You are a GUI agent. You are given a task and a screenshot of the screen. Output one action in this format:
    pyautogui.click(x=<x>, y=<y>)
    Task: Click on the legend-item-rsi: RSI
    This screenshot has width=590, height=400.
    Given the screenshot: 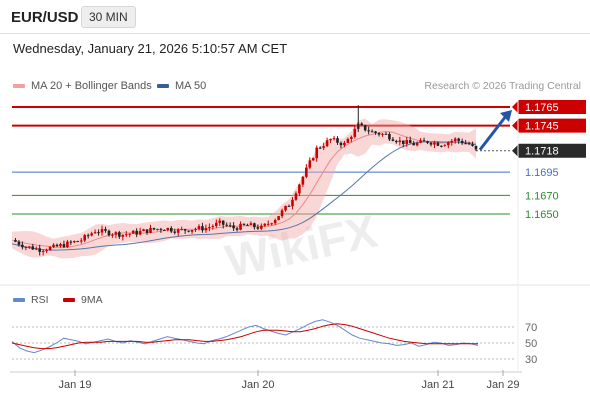 What is the action you would take?
    pyautogui.click(x=31, y=300)
    